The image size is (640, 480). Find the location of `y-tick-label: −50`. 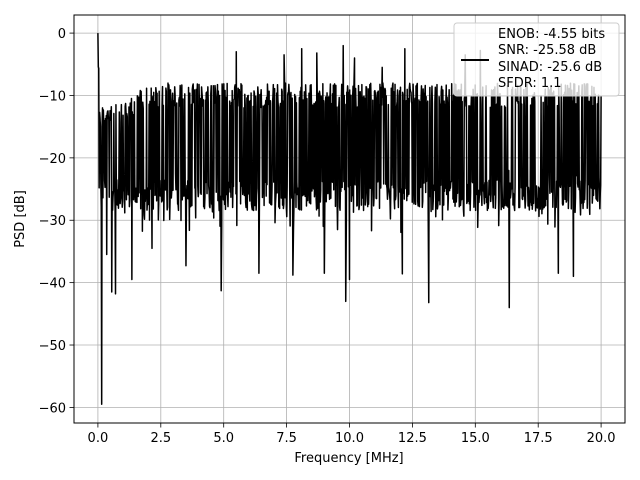

y-tick-label: −50 is located at coordinates (52, 346).